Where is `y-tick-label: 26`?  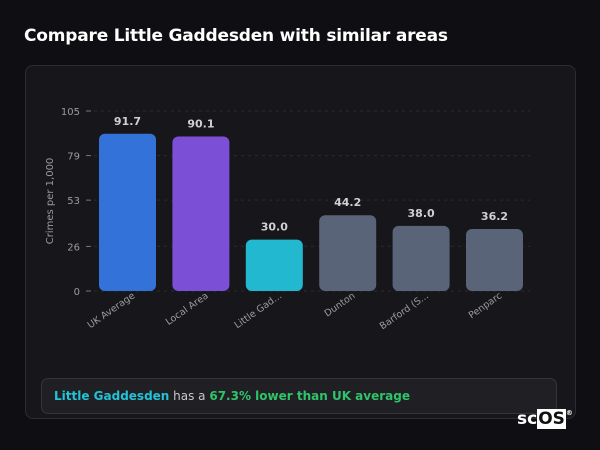 y-tick-label: 26 is located at coordinates (73, 247).